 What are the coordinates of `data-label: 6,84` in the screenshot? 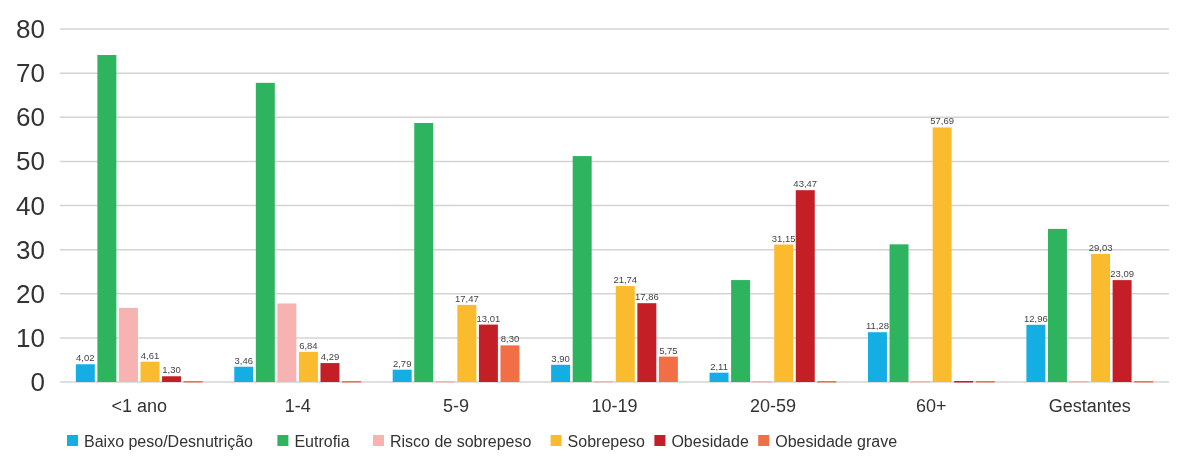 It's located at (308, 345).